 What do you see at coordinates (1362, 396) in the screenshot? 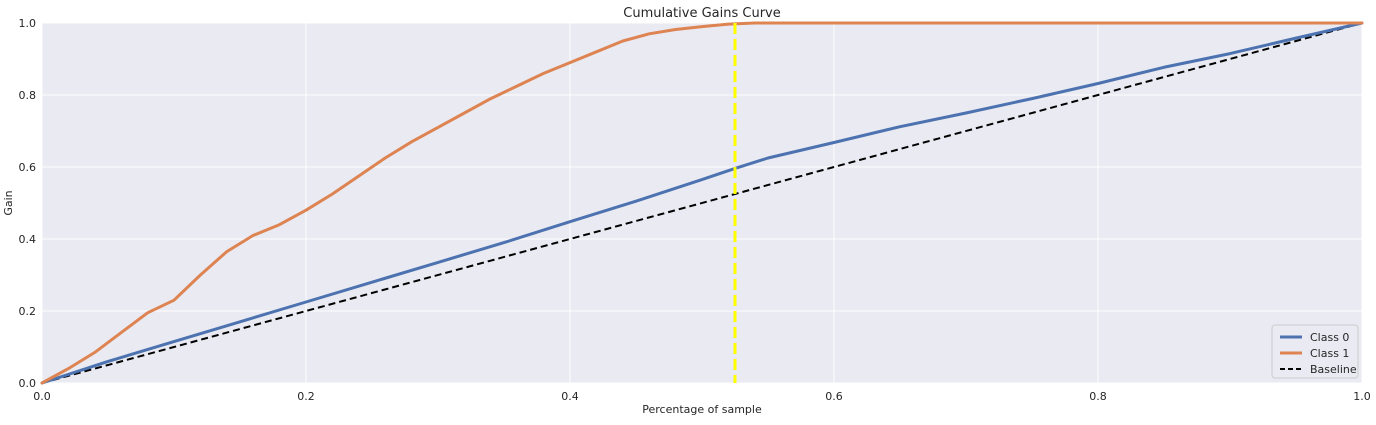
I see `x-tick-label: 1.0` at bounding box center [1362, 396].